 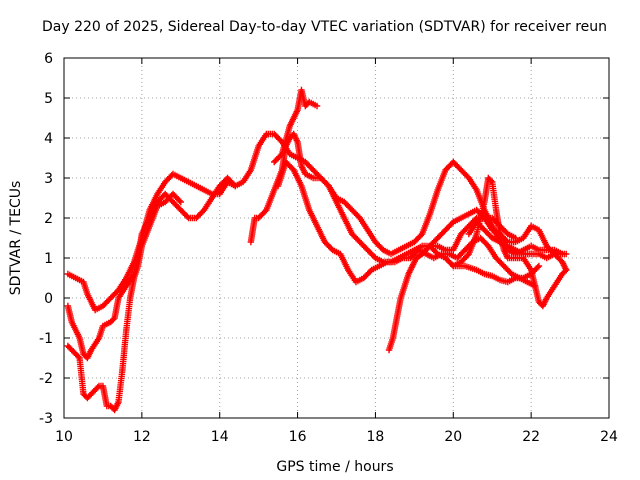 What do you see at coordinates (46, 339) in the screenshot?
I see `y-tick-label: -1` at bounding box center [46, 339].